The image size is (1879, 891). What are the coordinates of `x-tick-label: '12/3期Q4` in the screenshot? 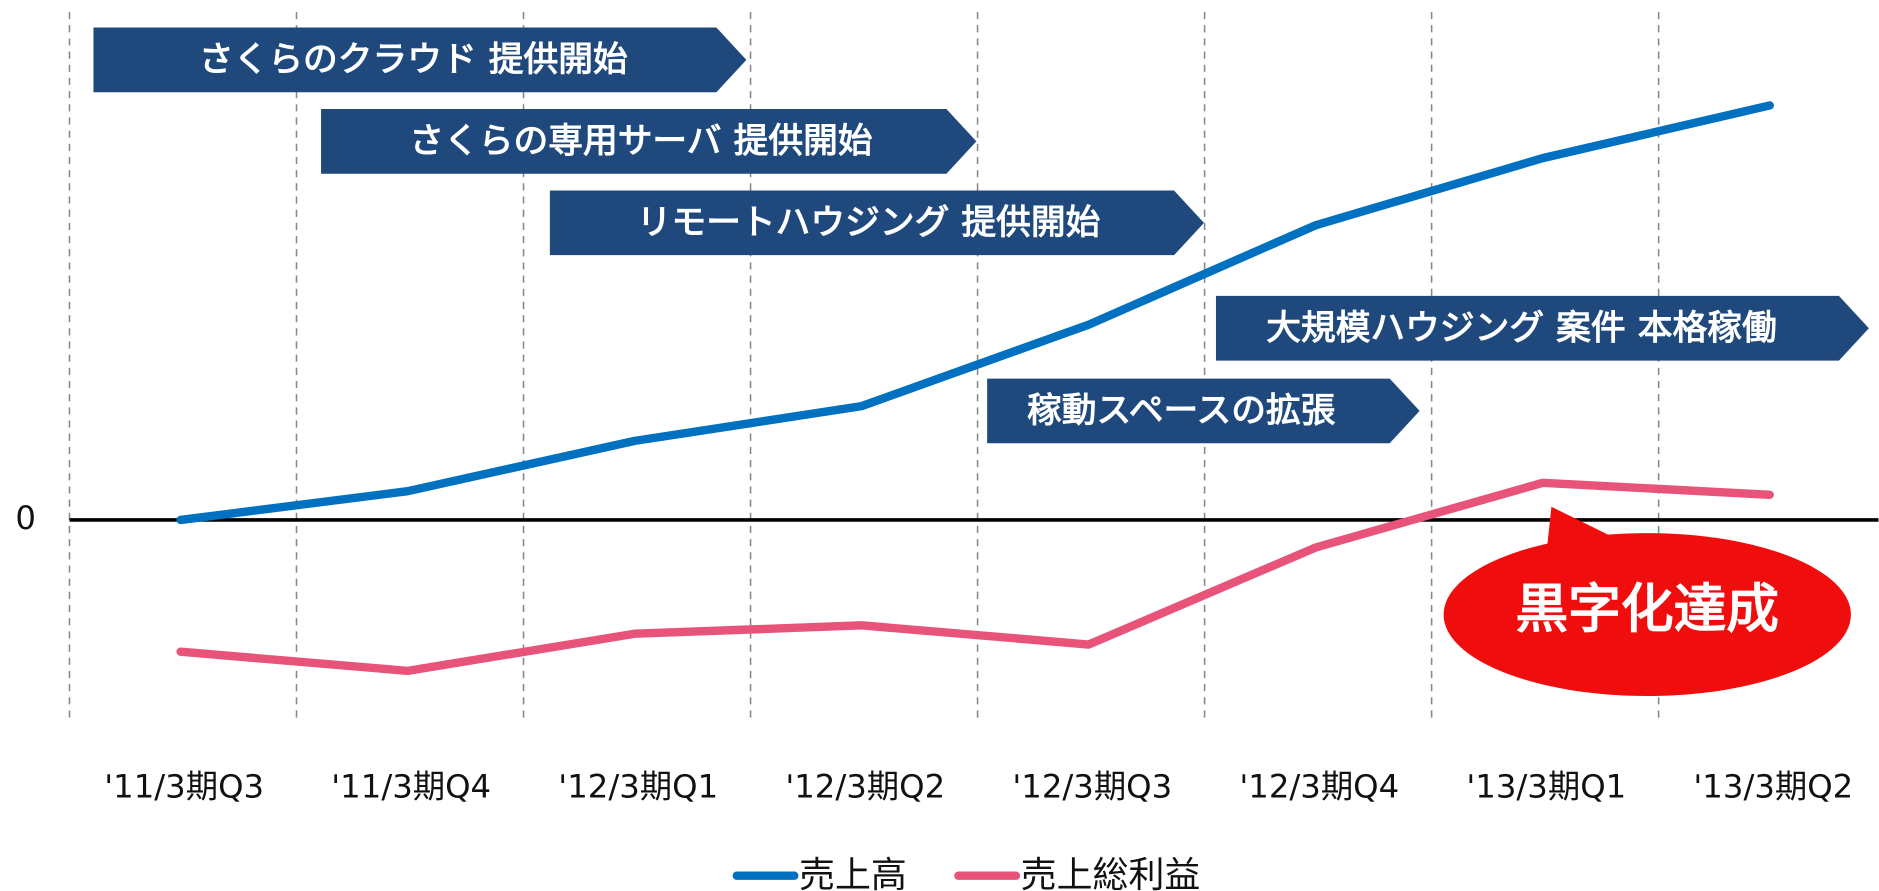 It's located at (1319, 786).